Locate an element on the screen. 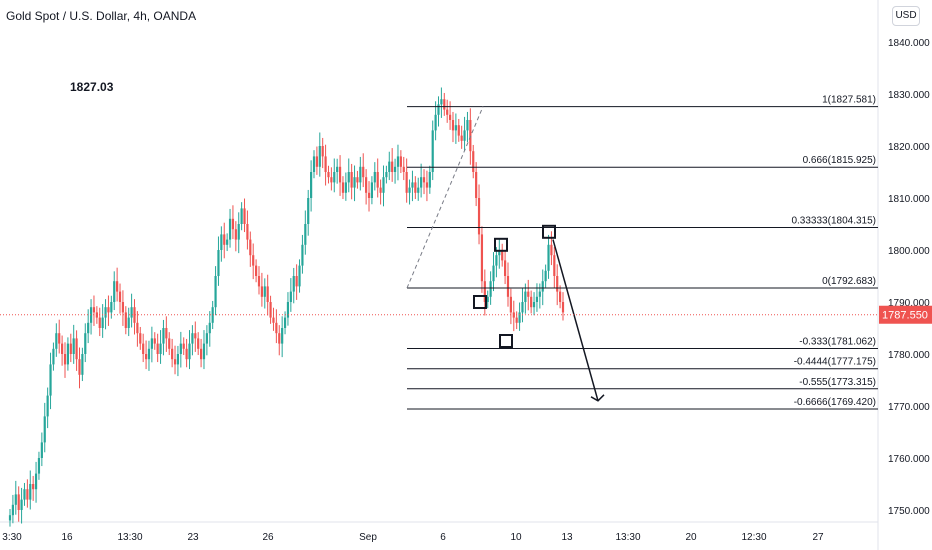 This screenshot has width=932, height=550. y-tick-label: 1760.000 is located at coordinates (909, 459).